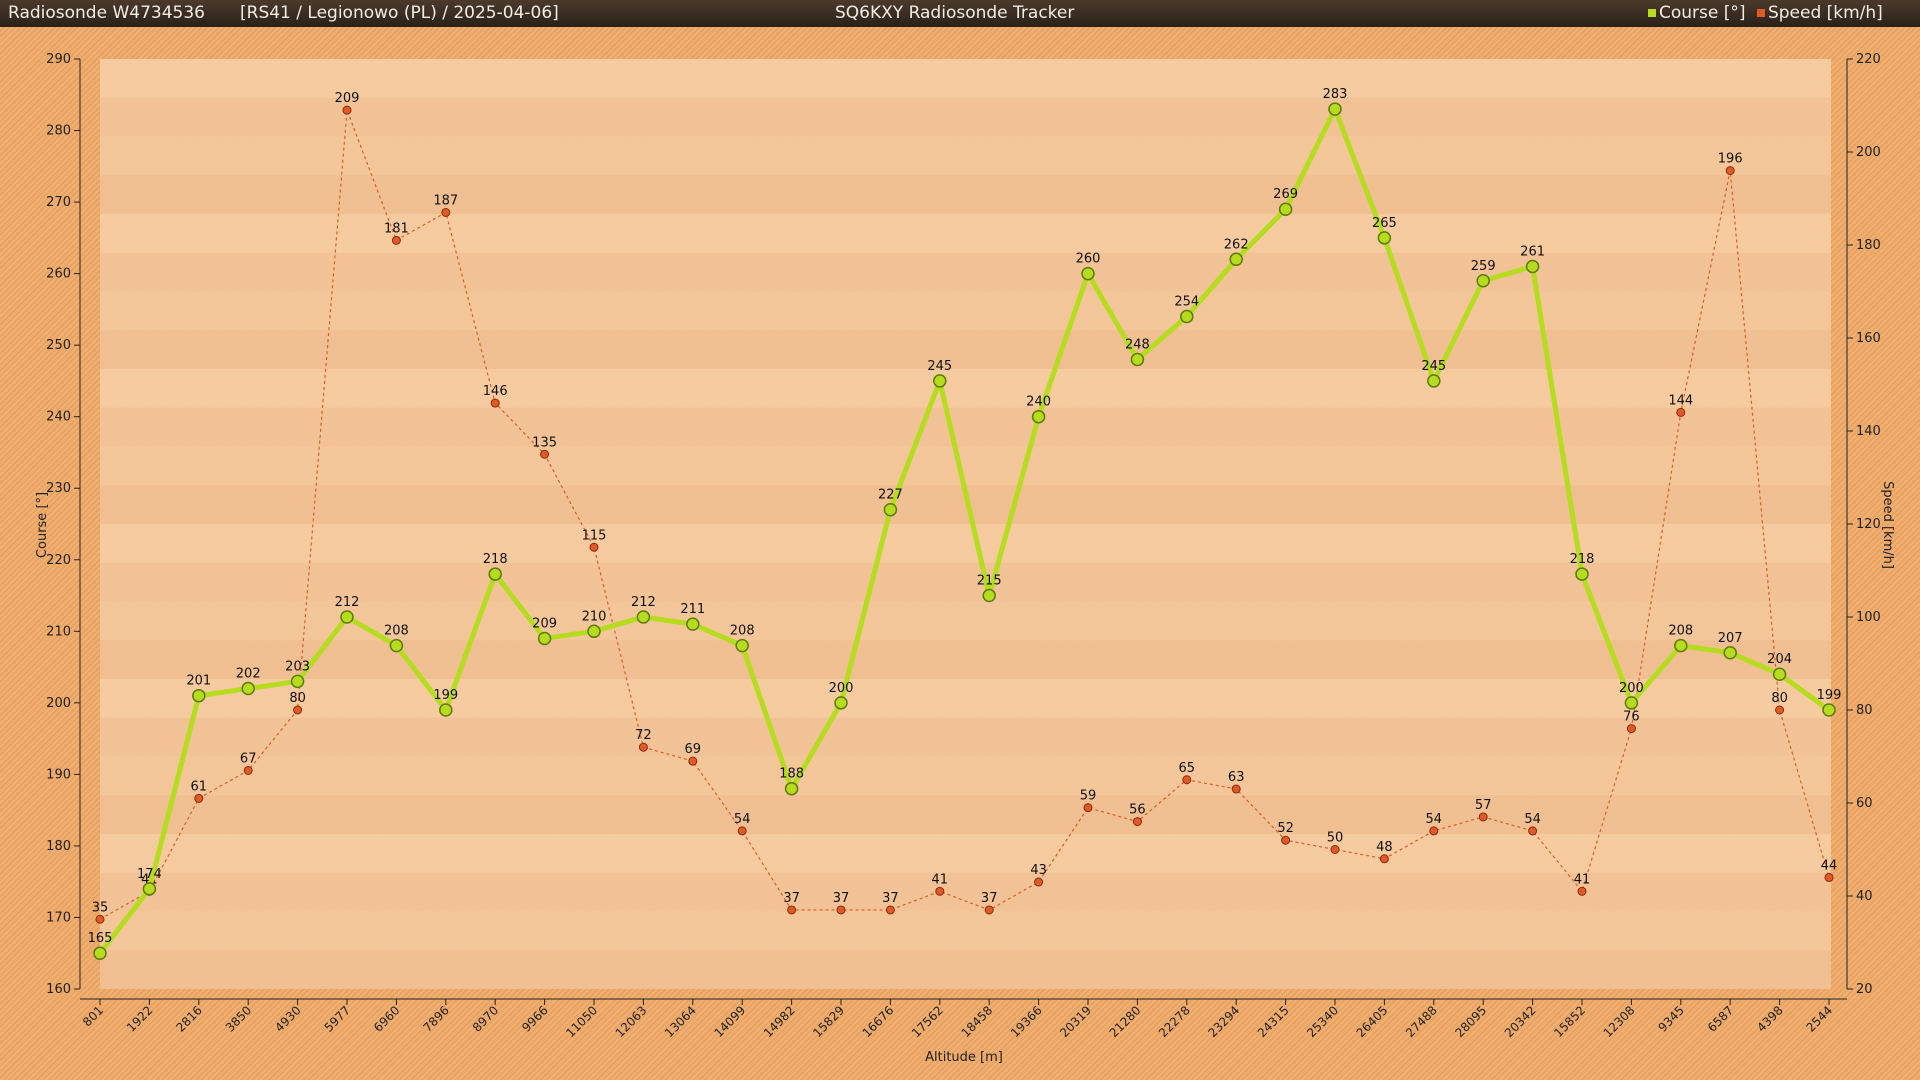 This screenshot has height=1080, width=1920. I want to click on course-data-label: 245, so click(1433, 366).